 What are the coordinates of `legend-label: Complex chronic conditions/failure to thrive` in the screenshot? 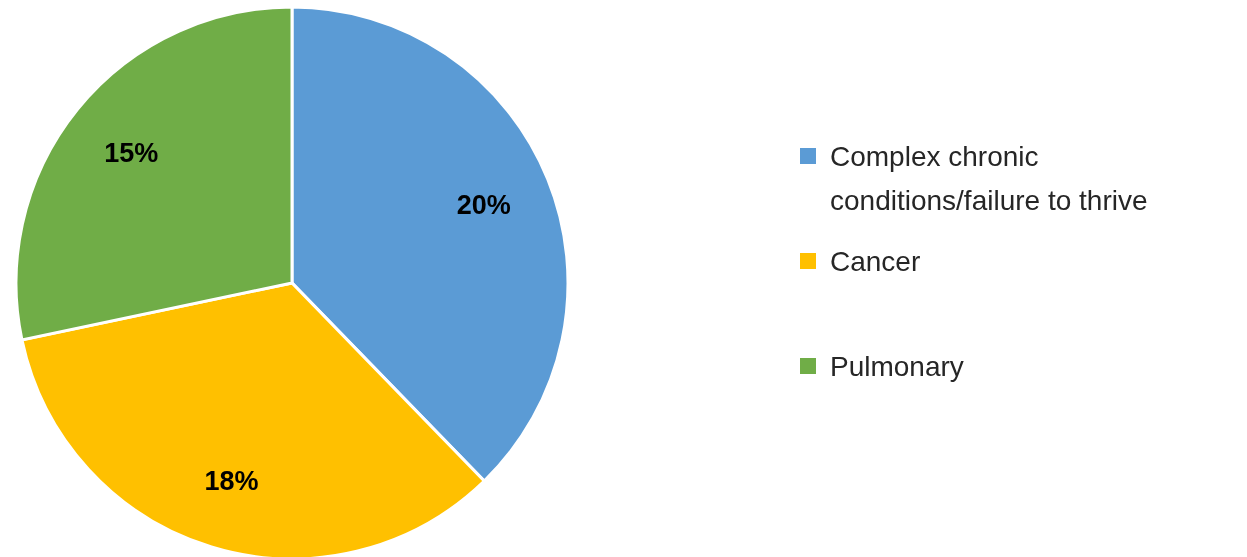 It's located at (989, 178).